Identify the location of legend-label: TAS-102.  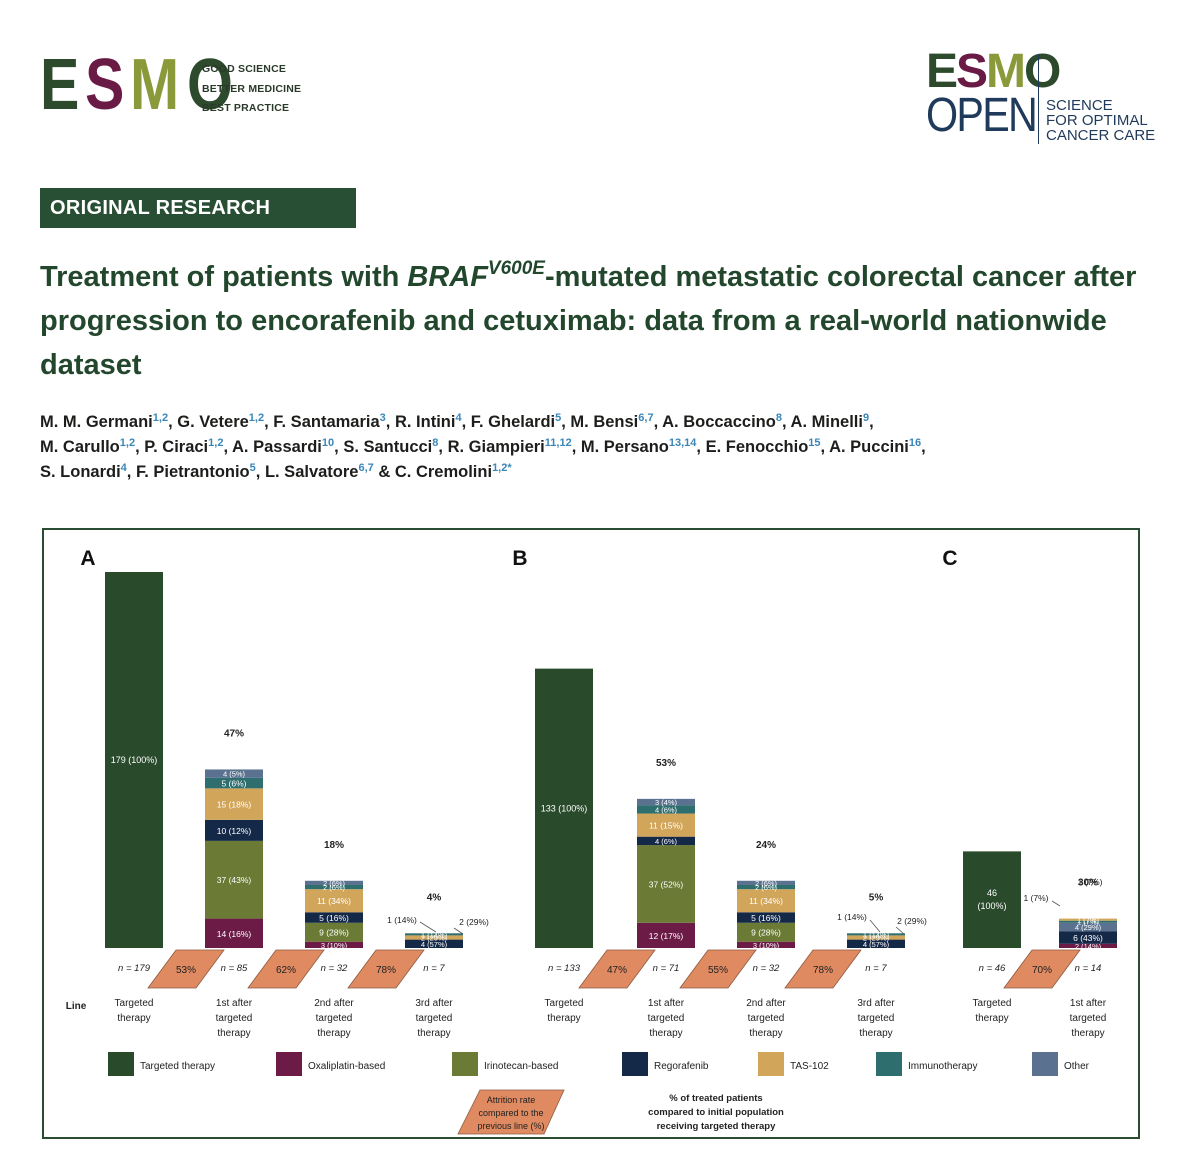
(809, 1066).